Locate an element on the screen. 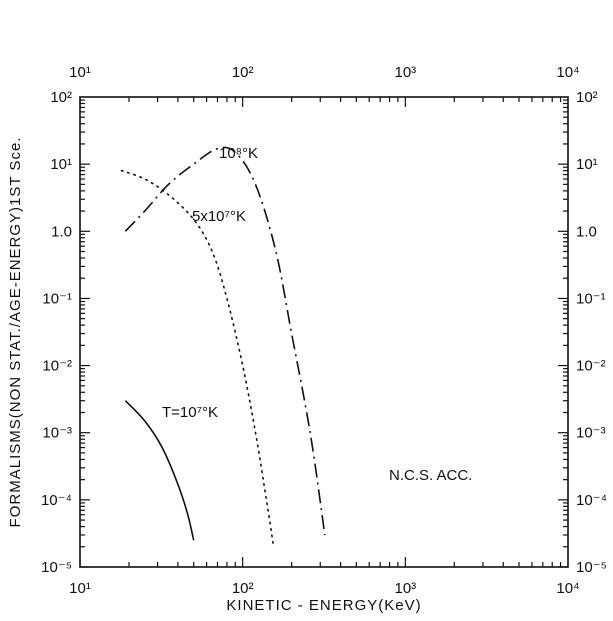 This screenshot has height=621, width=613. x-tick-label: 10³ is located at coordinates (405, 588).